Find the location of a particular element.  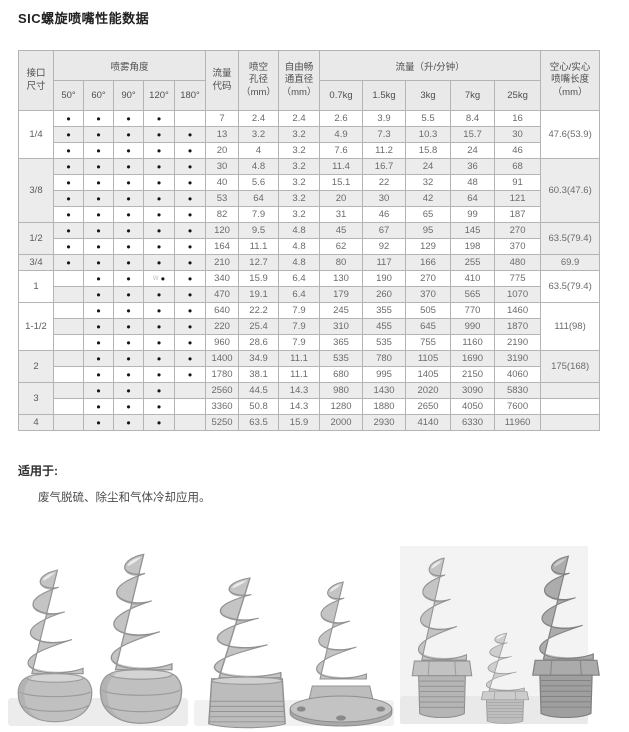

cell-flow: 187 is located at coordinates (518, 214).